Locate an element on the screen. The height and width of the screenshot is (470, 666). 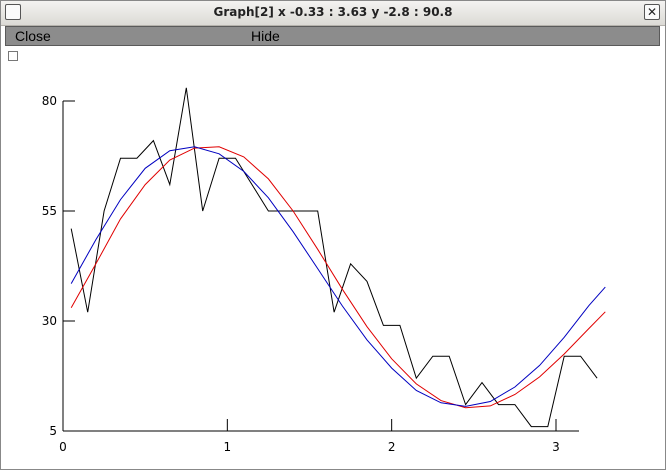
x-tick-label: 2 is located at coordinates (392, 447).